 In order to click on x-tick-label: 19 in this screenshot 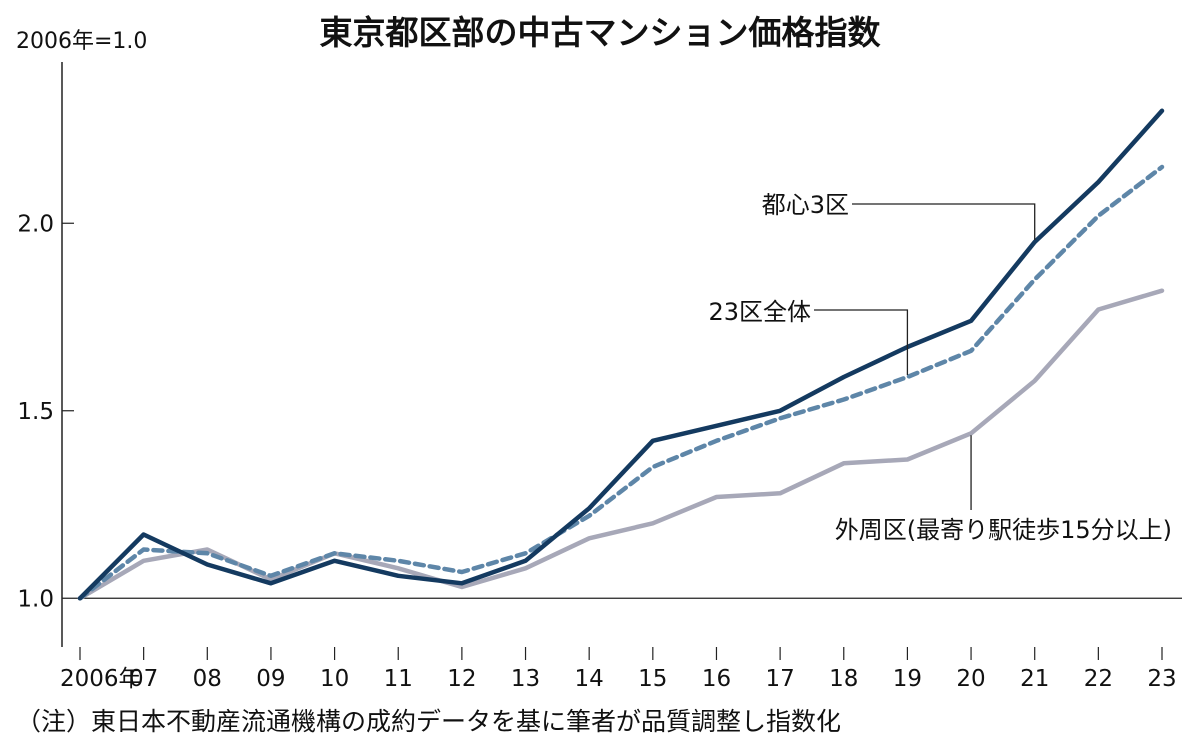, I will do `click(907, 679)`.